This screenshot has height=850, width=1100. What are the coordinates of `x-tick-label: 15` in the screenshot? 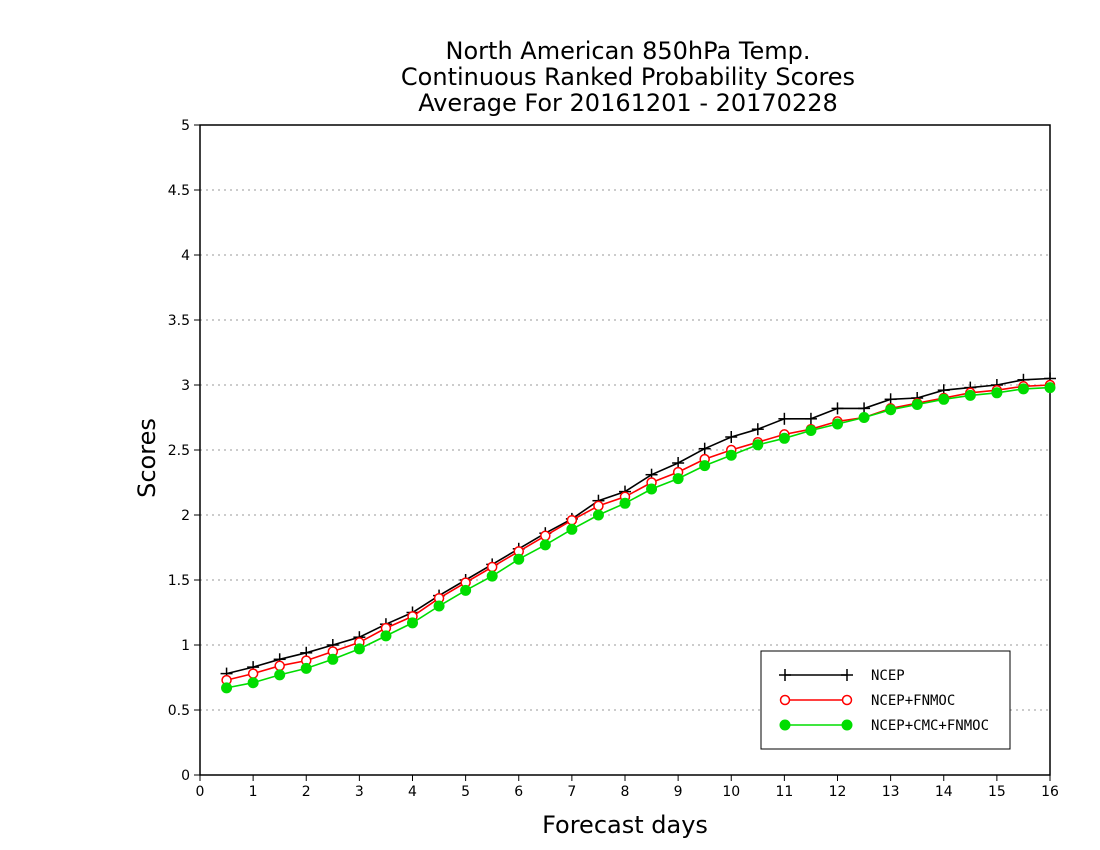 It's located at (997, 792).